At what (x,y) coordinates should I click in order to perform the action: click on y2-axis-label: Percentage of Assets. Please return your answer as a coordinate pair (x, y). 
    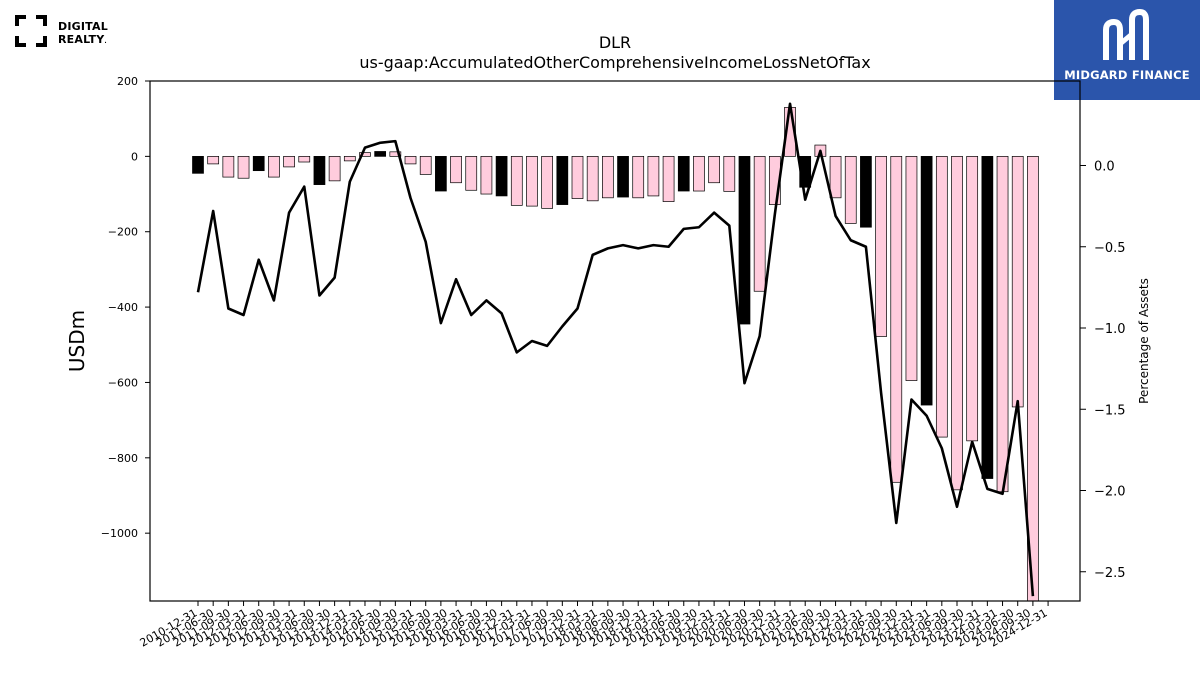
    Looking at the image, I should click on (1144, 341).